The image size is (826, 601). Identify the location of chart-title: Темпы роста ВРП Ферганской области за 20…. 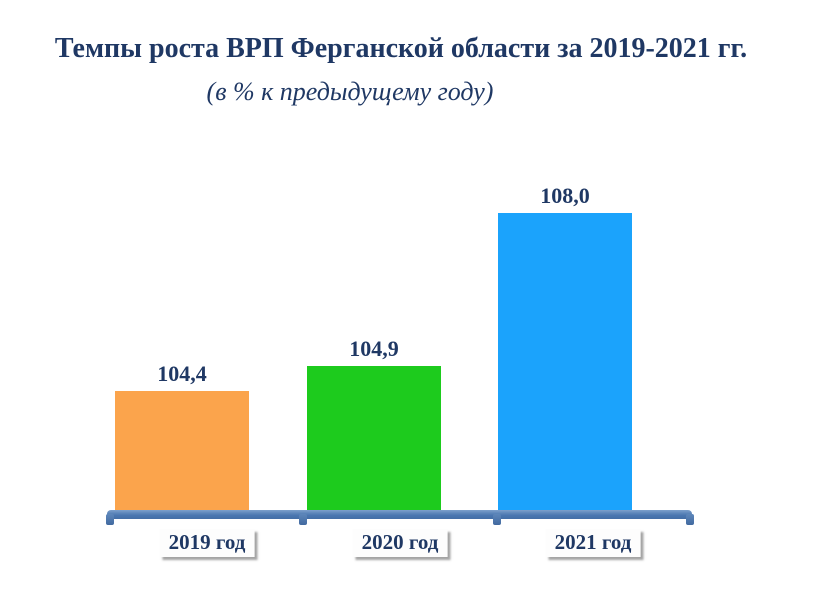
(401, 48).